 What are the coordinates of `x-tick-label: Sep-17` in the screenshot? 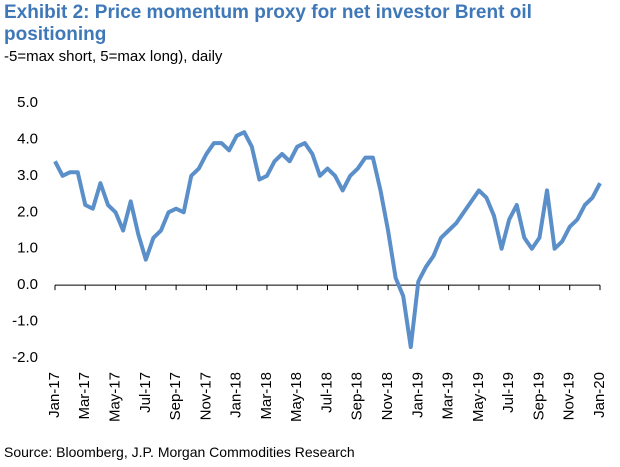 It's located at (175, 396).